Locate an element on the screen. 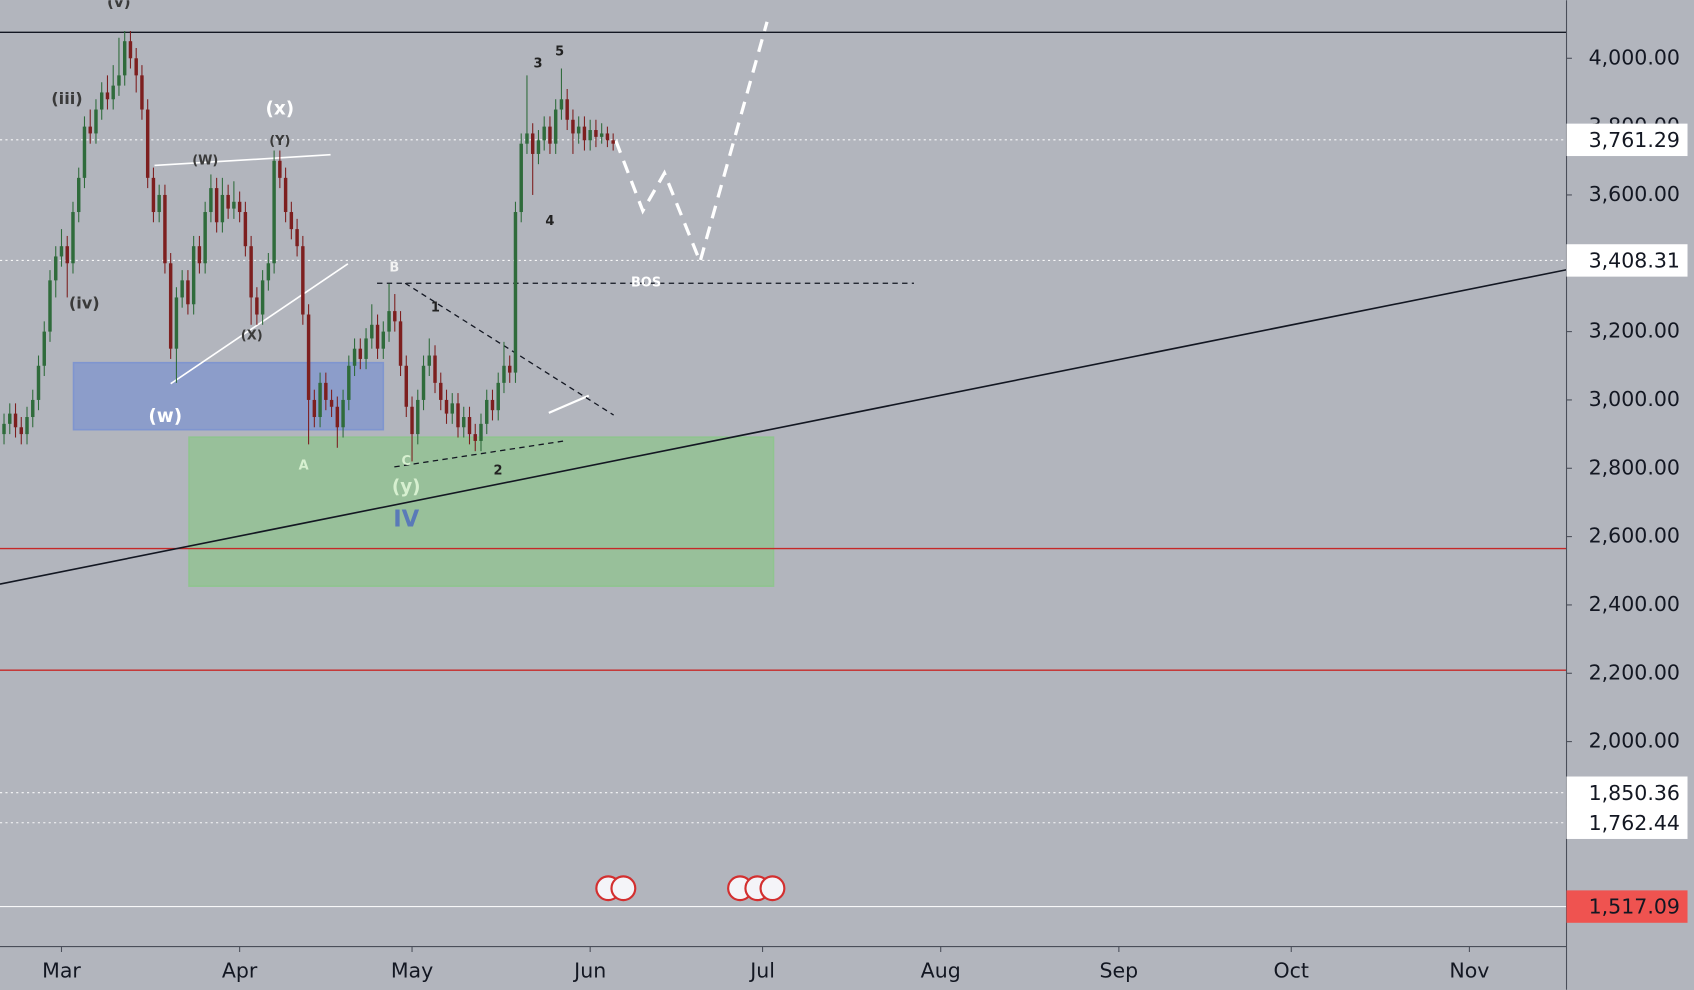 This screenshot has width=1694, height=990. wave-label: BOS is located at coordinates (646, 283).